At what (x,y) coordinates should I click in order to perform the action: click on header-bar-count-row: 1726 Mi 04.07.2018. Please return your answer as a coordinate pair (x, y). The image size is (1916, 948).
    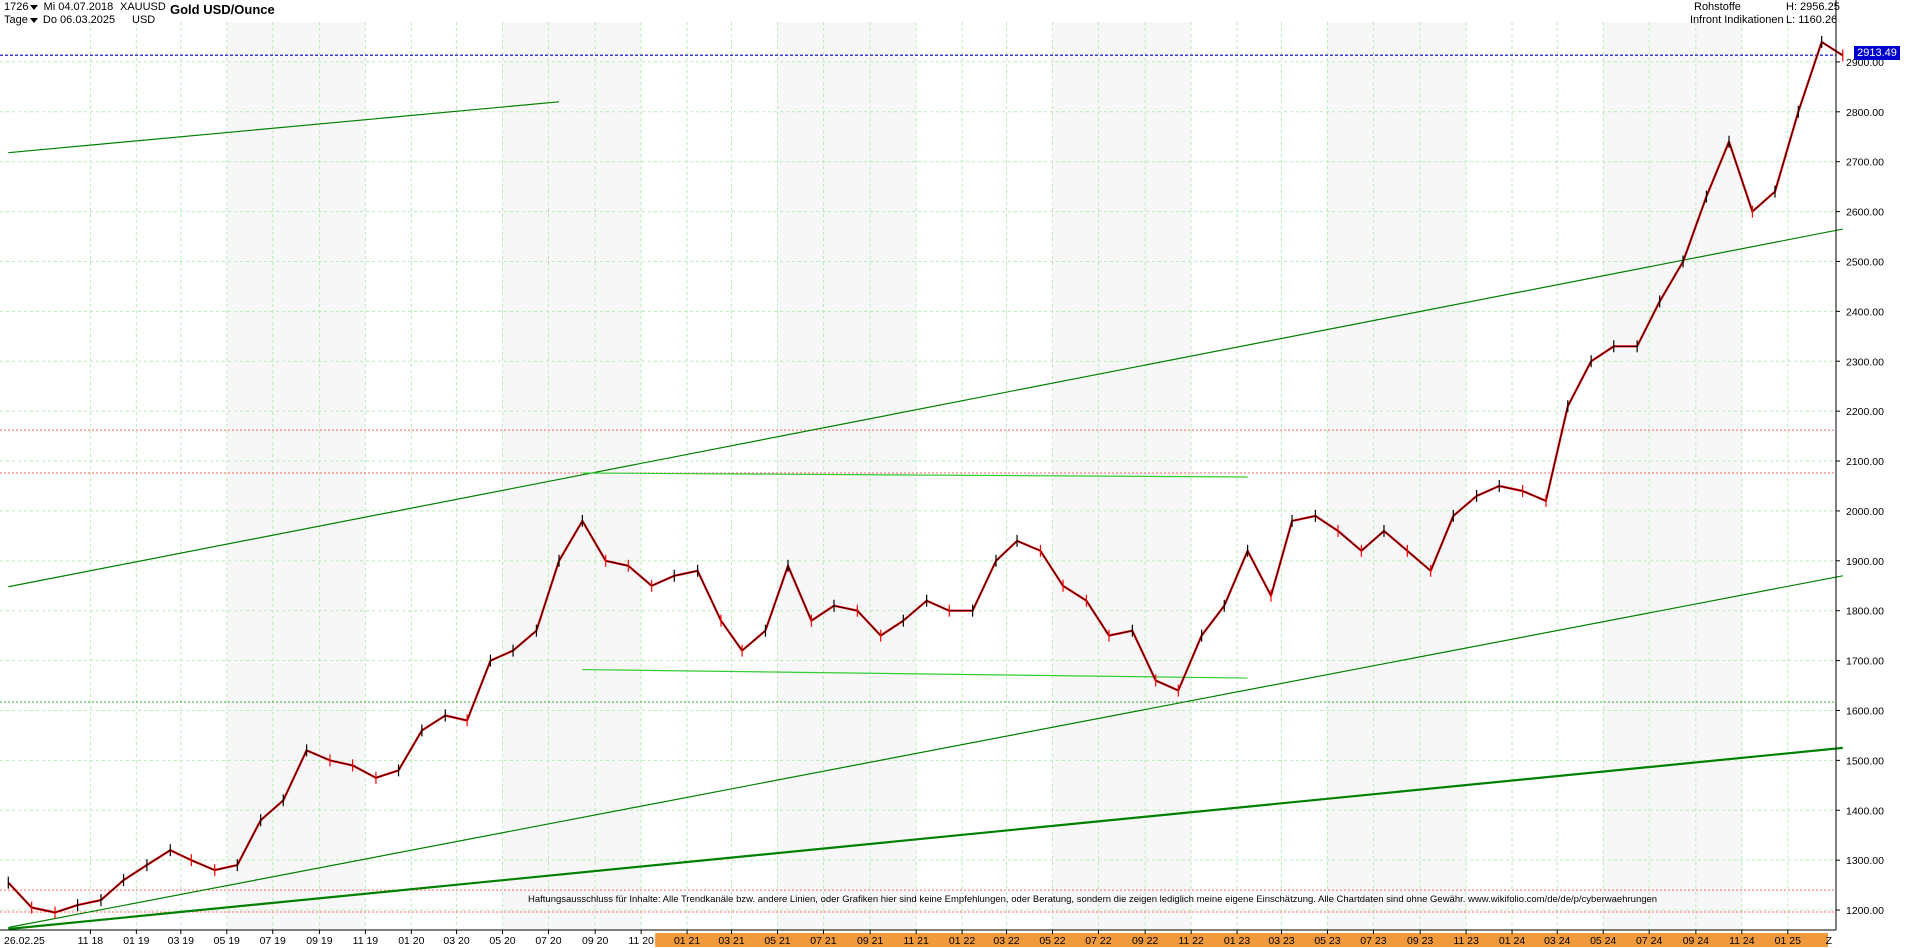
    Looking at the image, I should click on (58, 7).